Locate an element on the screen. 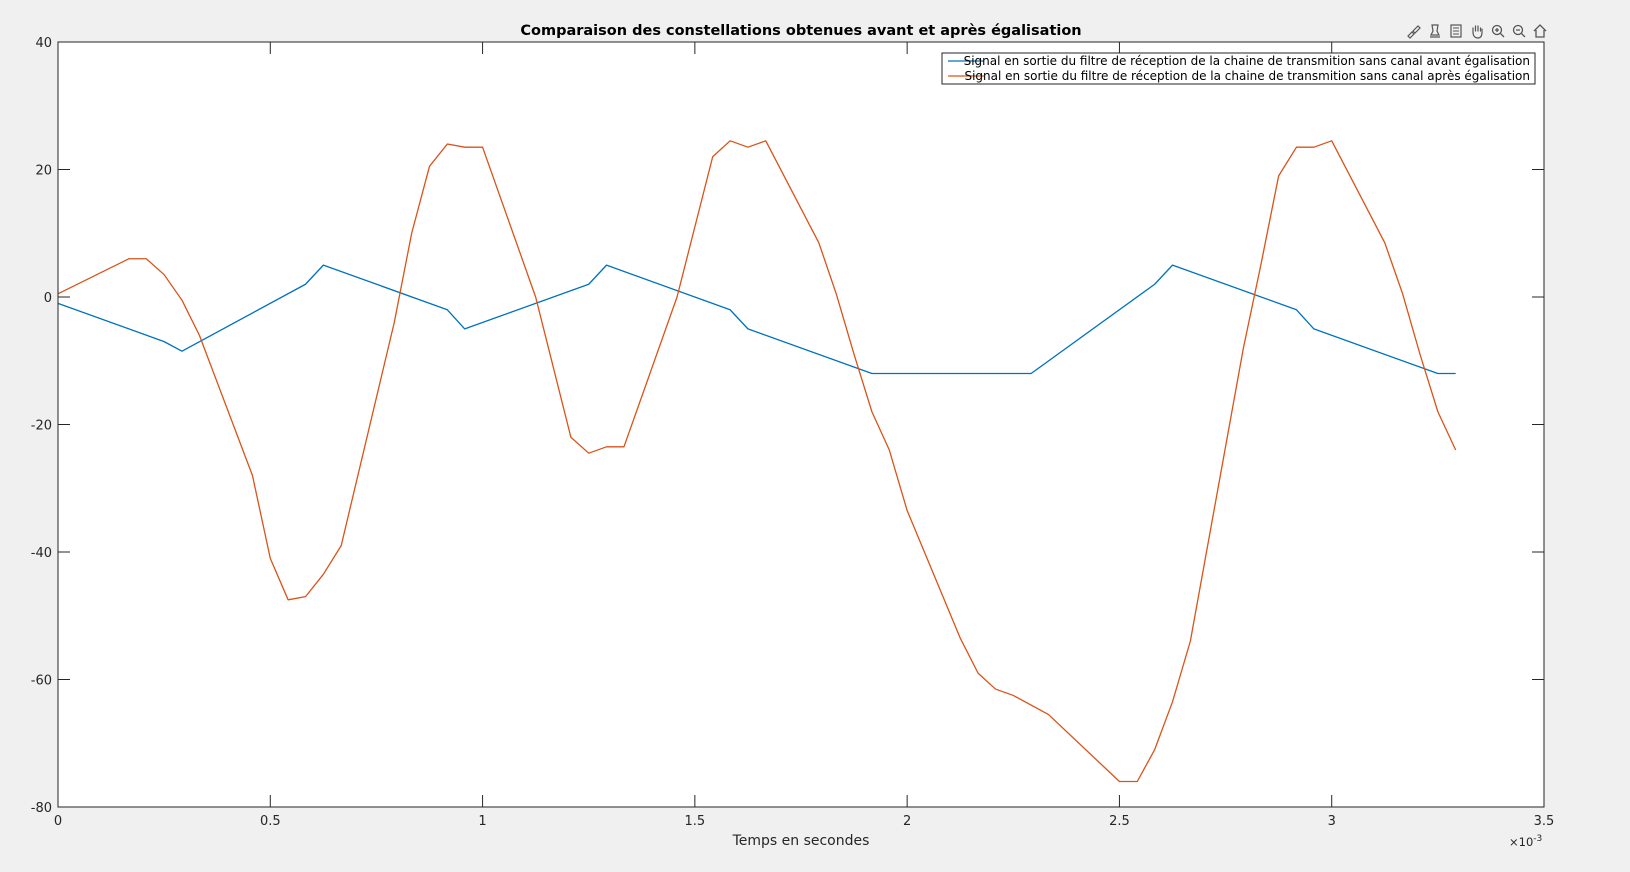  x-tick-label: 0.5 is located at coordinates (270, 821).